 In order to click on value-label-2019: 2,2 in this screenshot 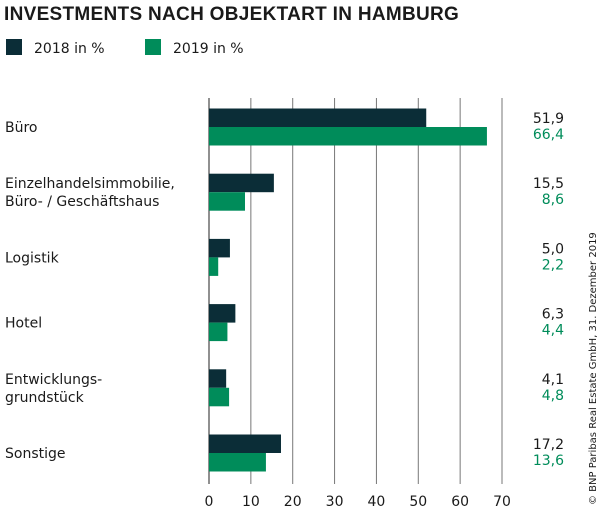, I will do `click(553, 265)`.